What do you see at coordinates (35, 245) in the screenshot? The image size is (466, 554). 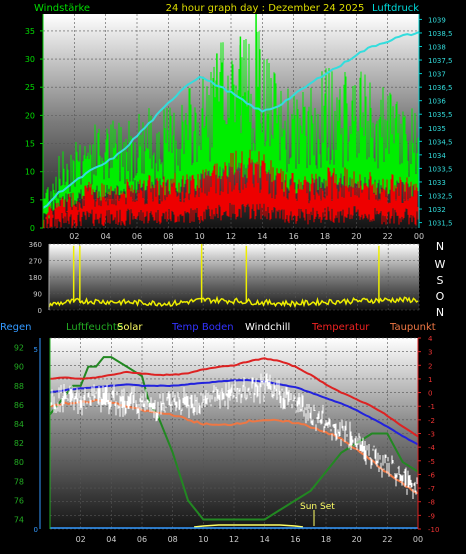 I see `tick-label: 360` at bounding box center [35, 245].